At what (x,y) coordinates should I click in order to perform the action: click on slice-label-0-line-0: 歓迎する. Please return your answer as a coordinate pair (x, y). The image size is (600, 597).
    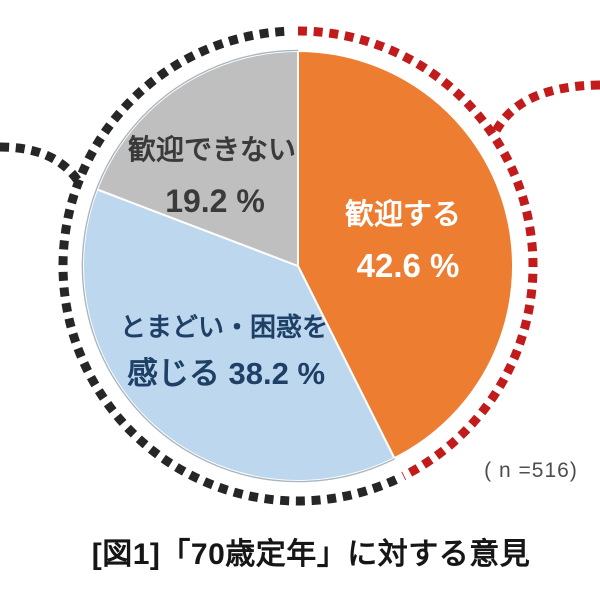
    Looking at the image, I should click on (403, 214).